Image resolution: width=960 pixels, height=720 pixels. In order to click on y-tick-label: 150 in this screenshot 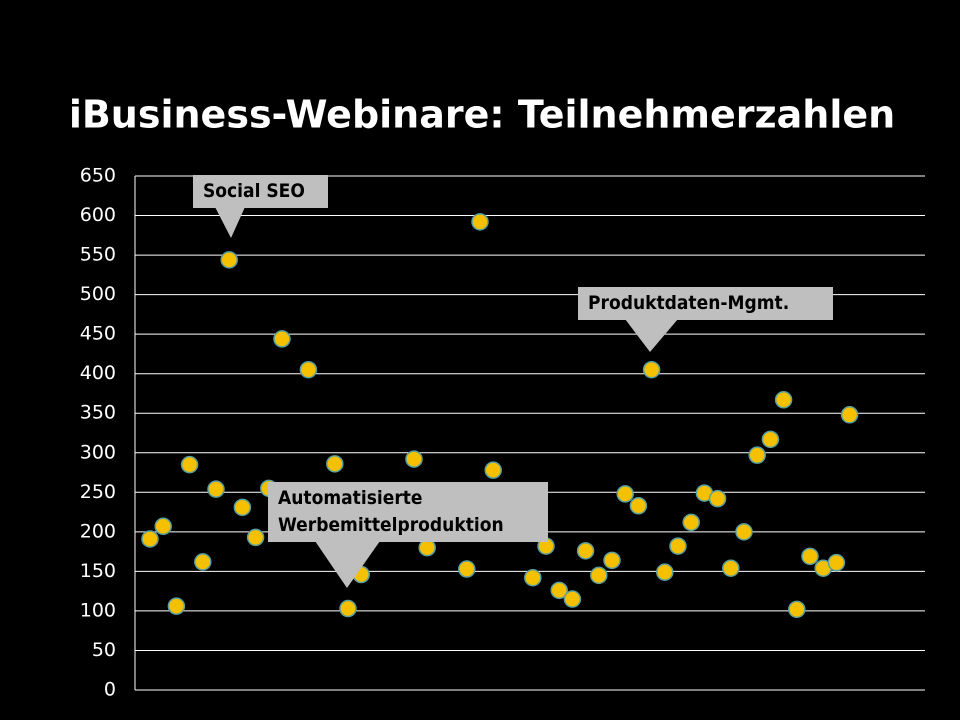, I will do `click(98, 571)`.